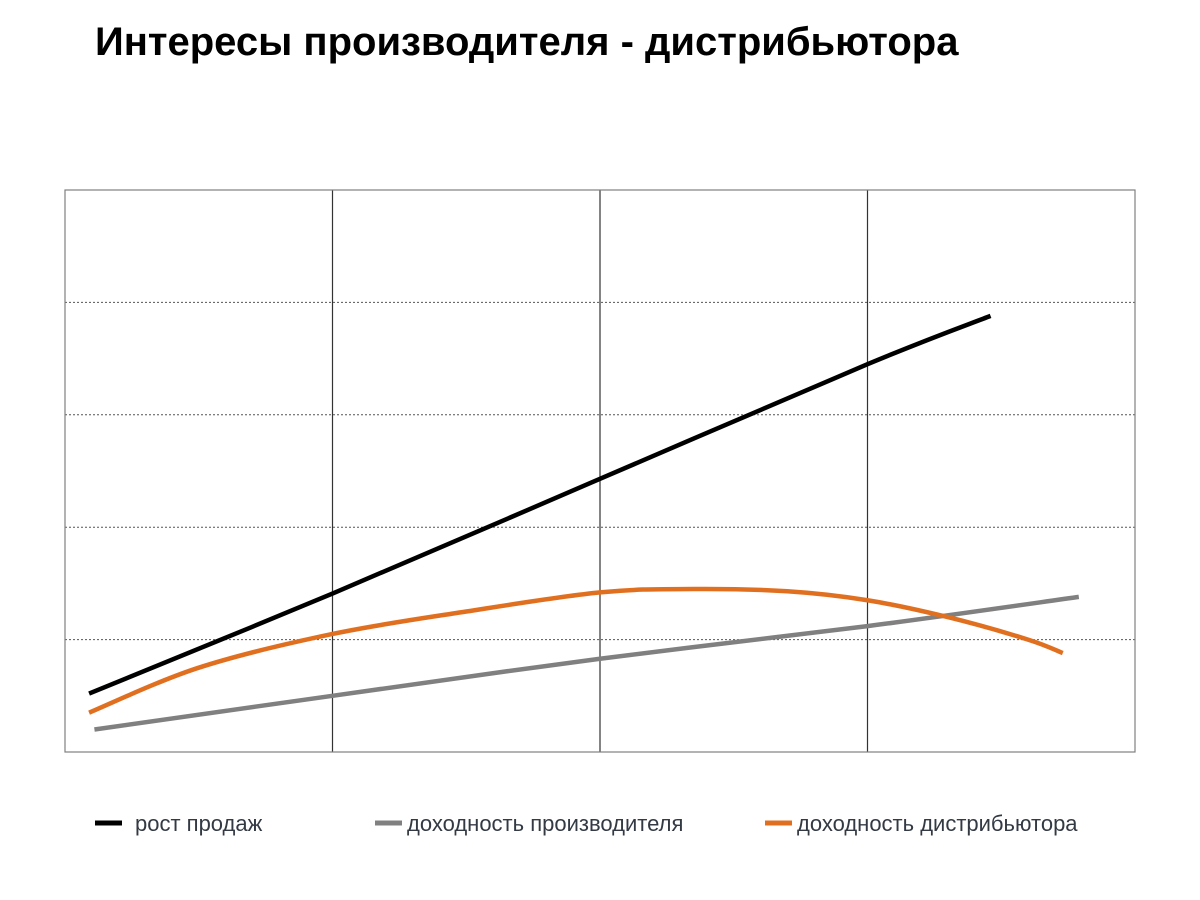 The width and height of the screenshot is (1200, 900). I want to click on legend-label-2: доходность производителя, so click(545, 823).